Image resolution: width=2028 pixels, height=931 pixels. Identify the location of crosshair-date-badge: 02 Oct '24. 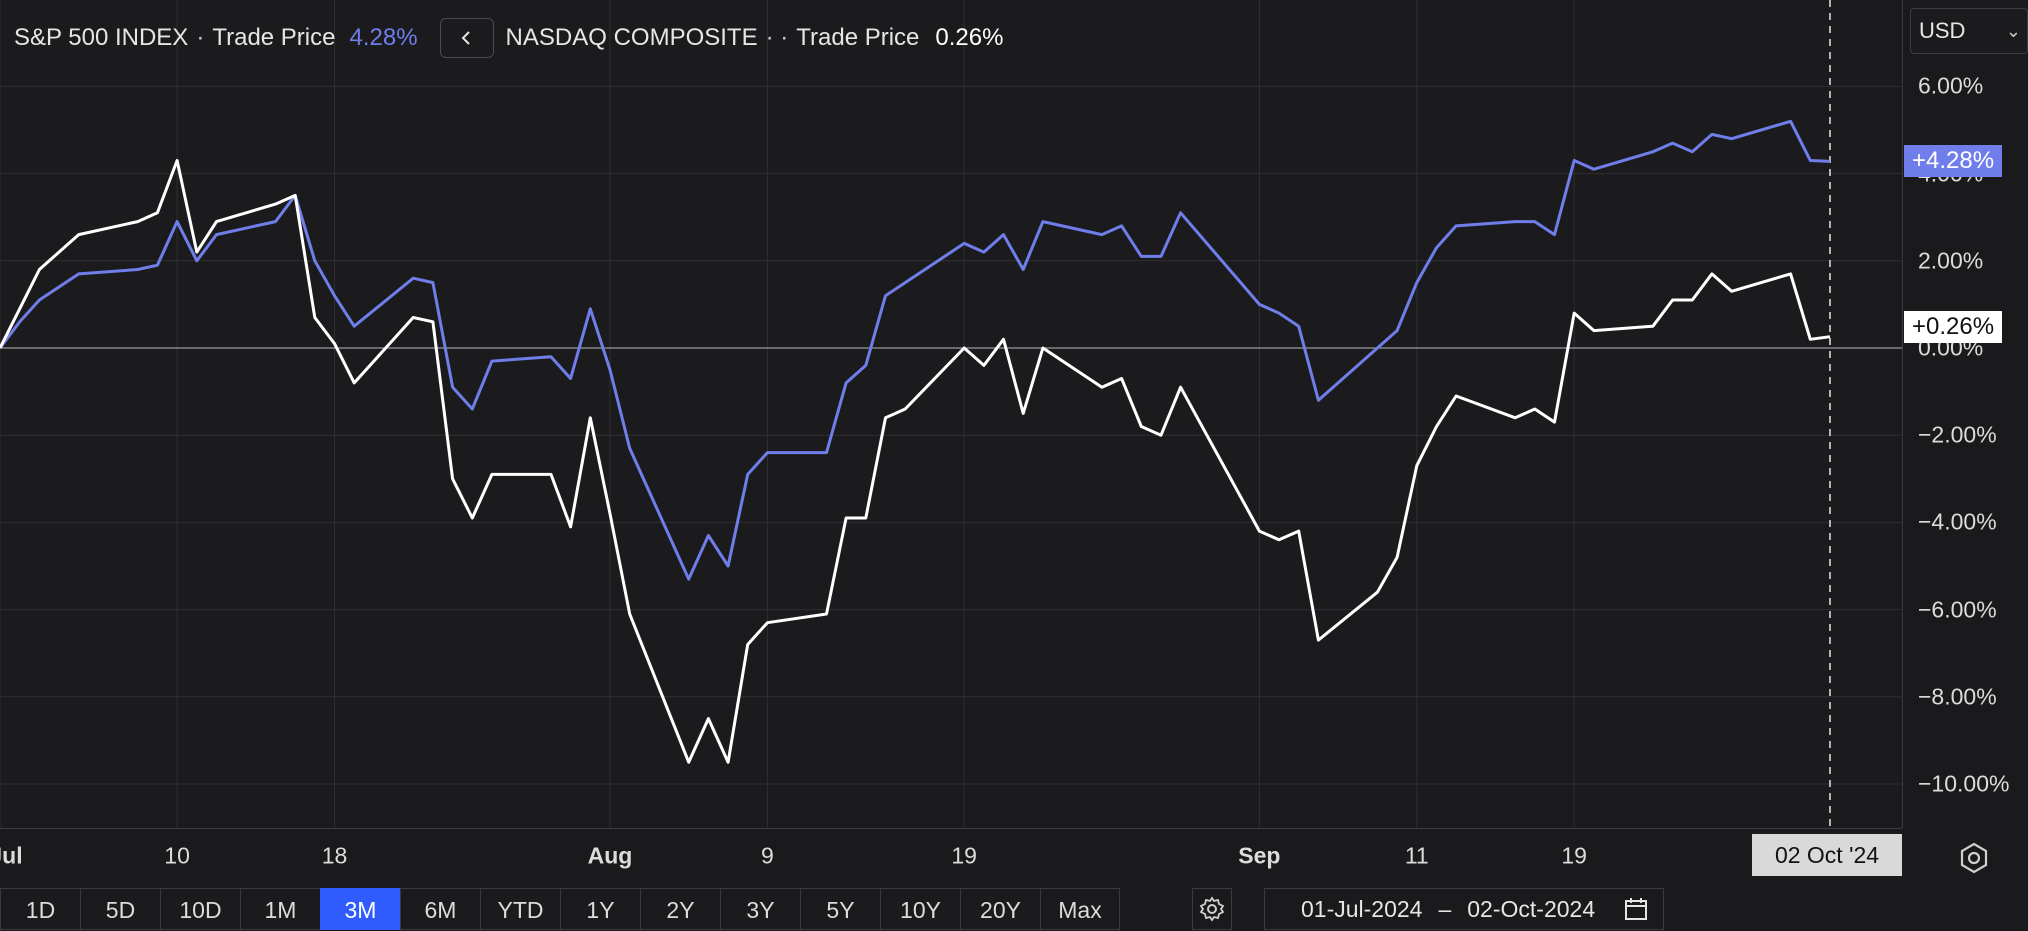
(1827, 855).